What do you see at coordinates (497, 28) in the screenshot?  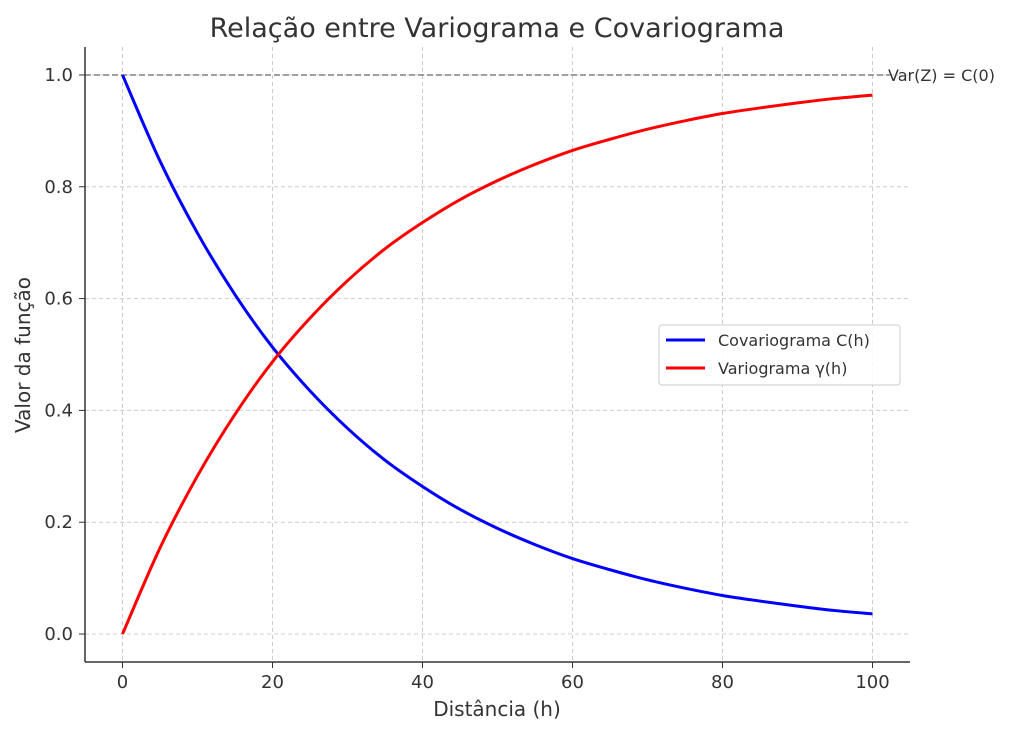 I see `chart-title: Relação entre Variograma e Covariograma` at bounding box center [497, 28].